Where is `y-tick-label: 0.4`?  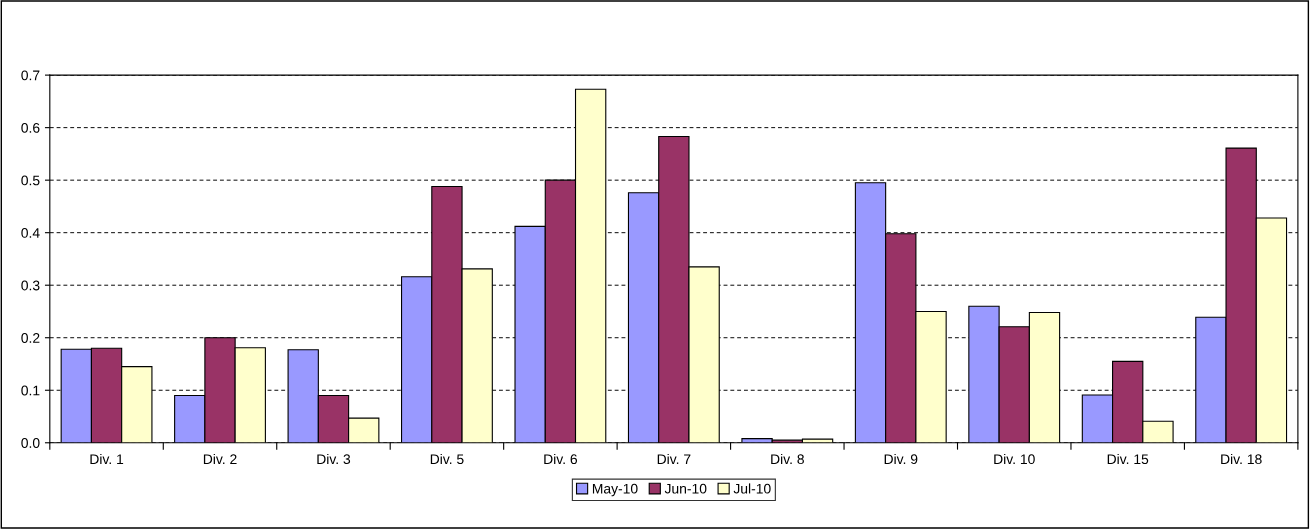
y-tick-label: 0.4 is located at coordinates (30, 233).